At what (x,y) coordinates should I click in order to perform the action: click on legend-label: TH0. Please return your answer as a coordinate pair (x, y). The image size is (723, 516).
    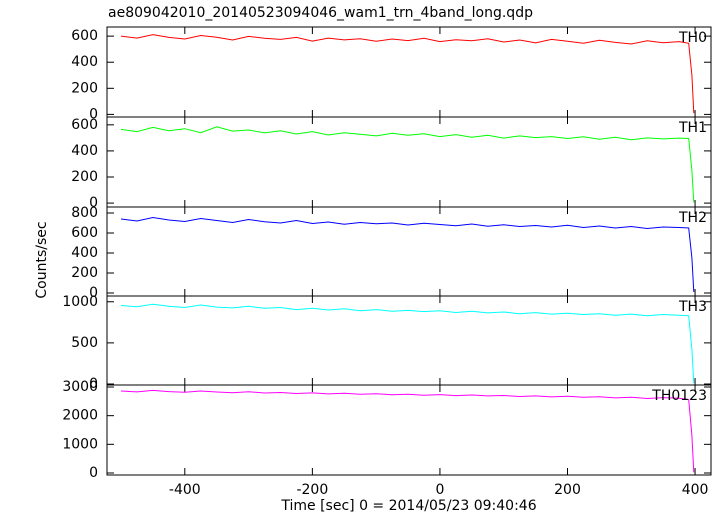
    Looking at the image, I should click on (692, 38).